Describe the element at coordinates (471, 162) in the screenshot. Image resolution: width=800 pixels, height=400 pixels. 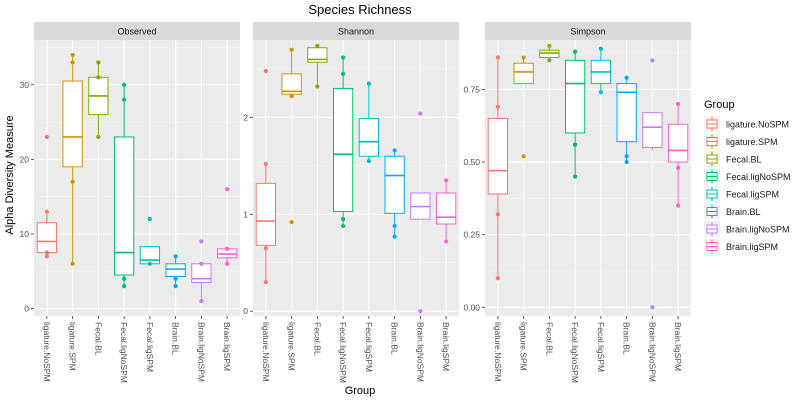
I see `y-tick-label: 0.50` at that location.